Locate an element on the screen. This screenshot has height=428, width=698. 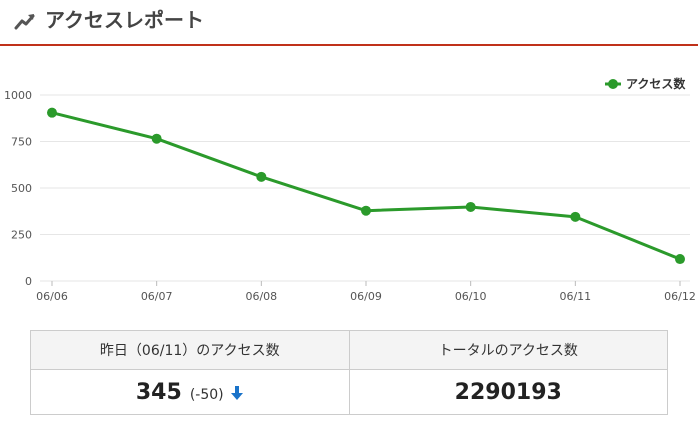
x-tick-label: 06/08 is located at coordinates (261, 296).